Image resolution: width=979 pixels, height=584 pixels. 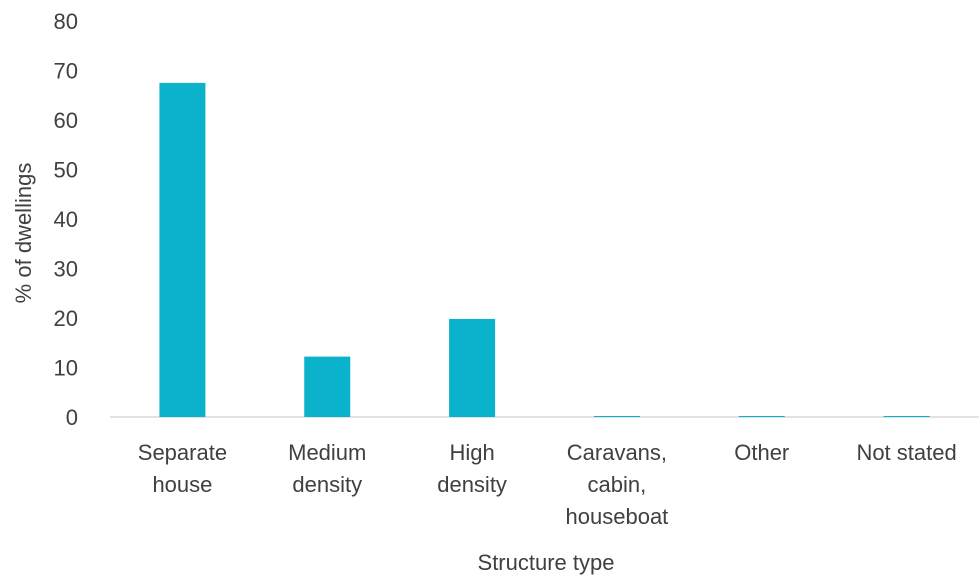 What do you see at coordinates (617, 452) in the screenshot?
I see `x-tick-label-line: Caravans,` at bounding box center [617, 452].